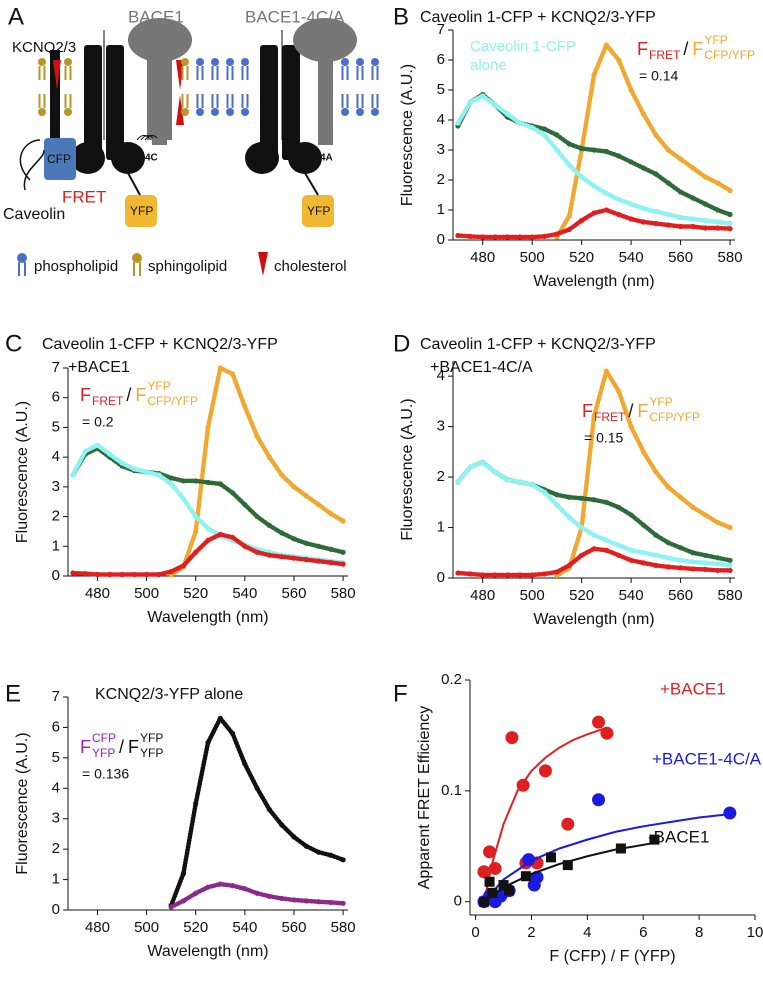 The height and width of the screenshot is (981, 763). I want to click on x-tick-label: 560, so click(293, 593).